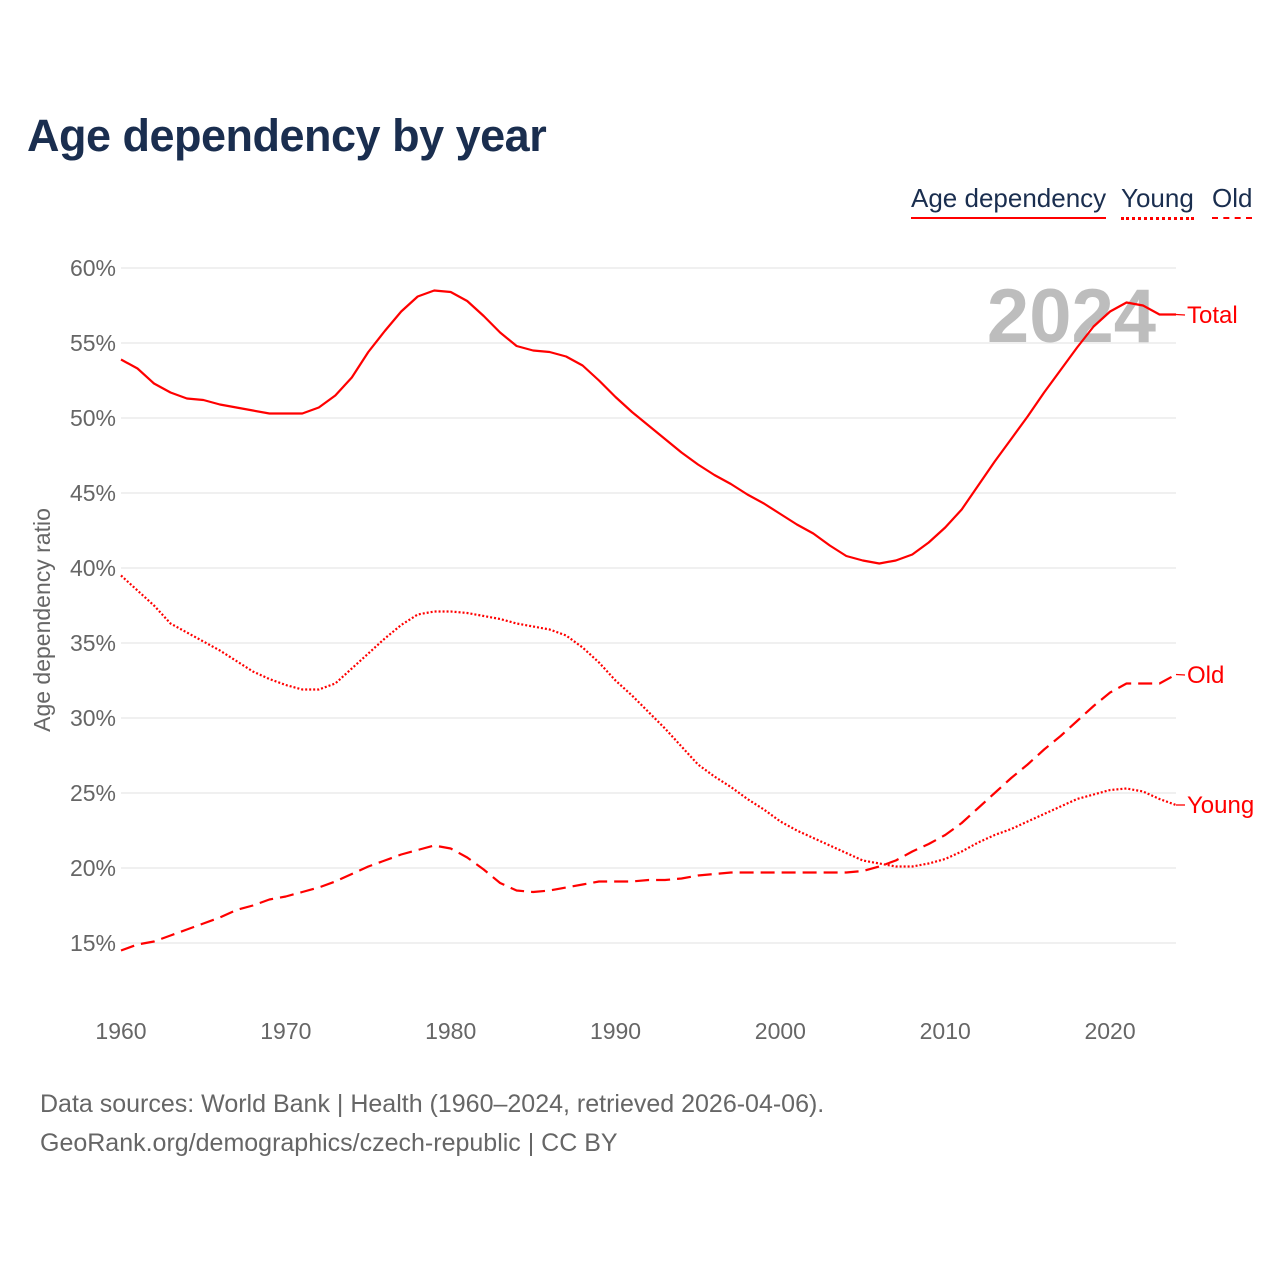 The image size is (1280, 1280). What do you see at coordinates (93, 568) in the screenshot?
I see `y-tick-label: 40%` at bounding box center [93, 568].